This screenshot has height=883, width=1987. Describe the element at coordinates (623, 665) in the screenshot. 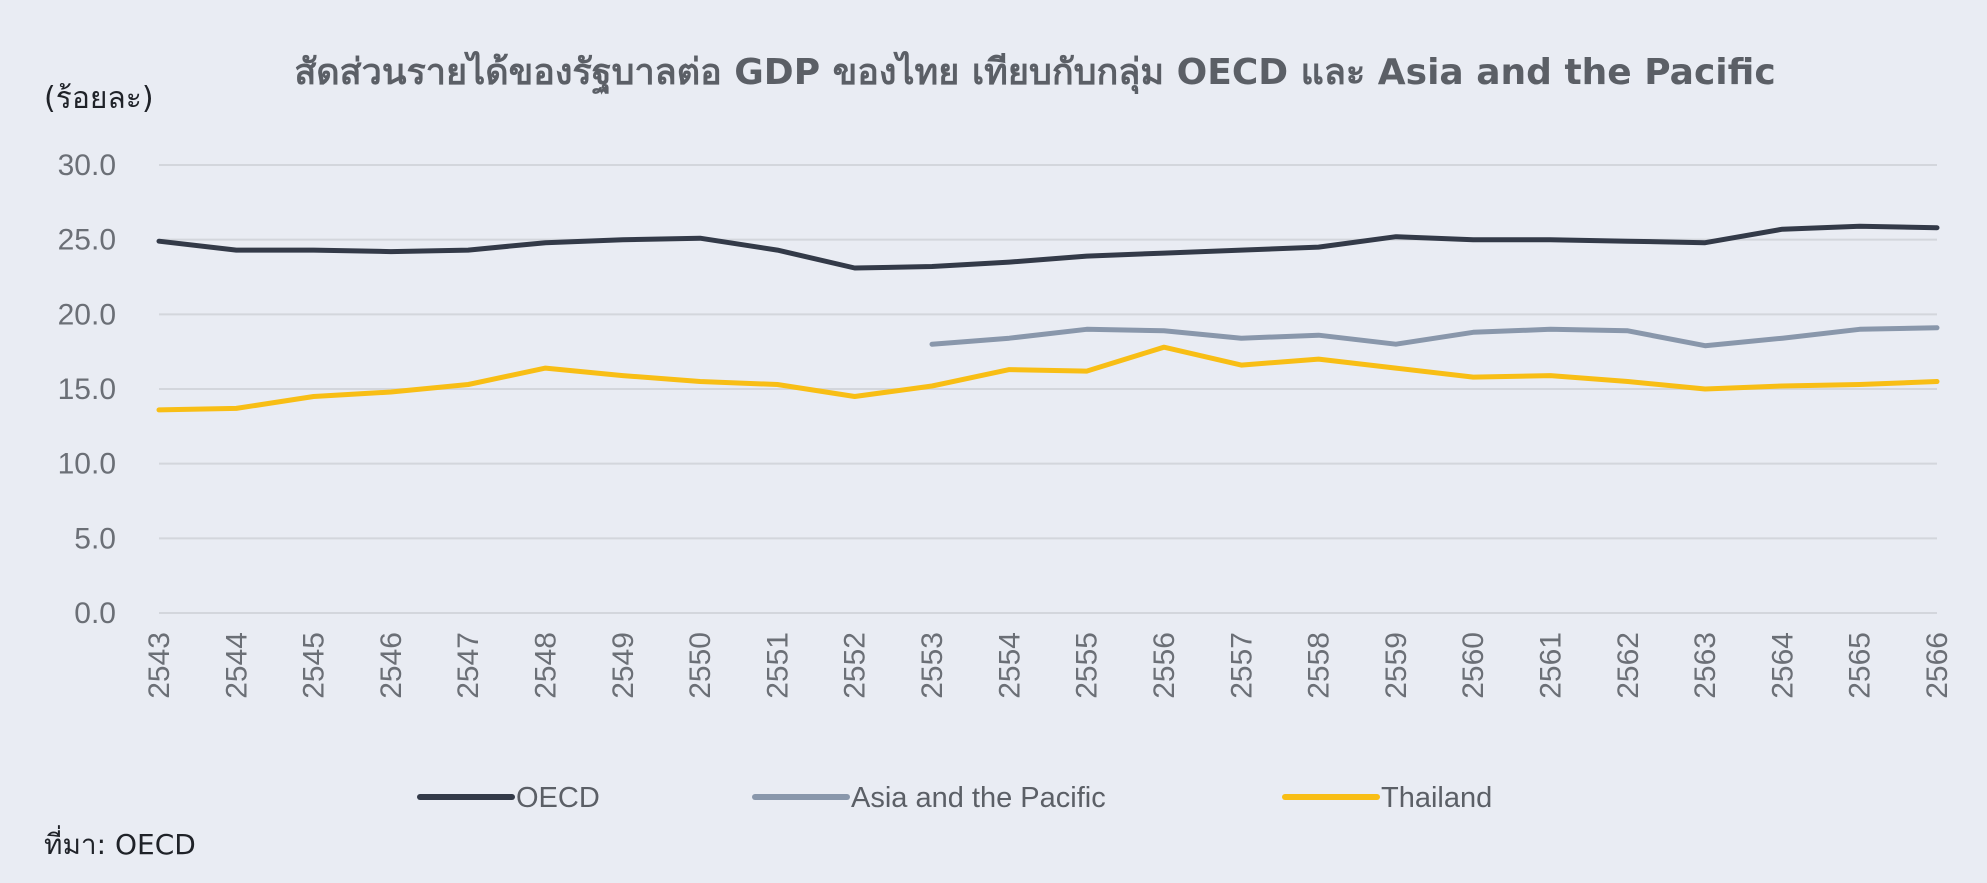

I see `x-tick-label: 2549` at that location.